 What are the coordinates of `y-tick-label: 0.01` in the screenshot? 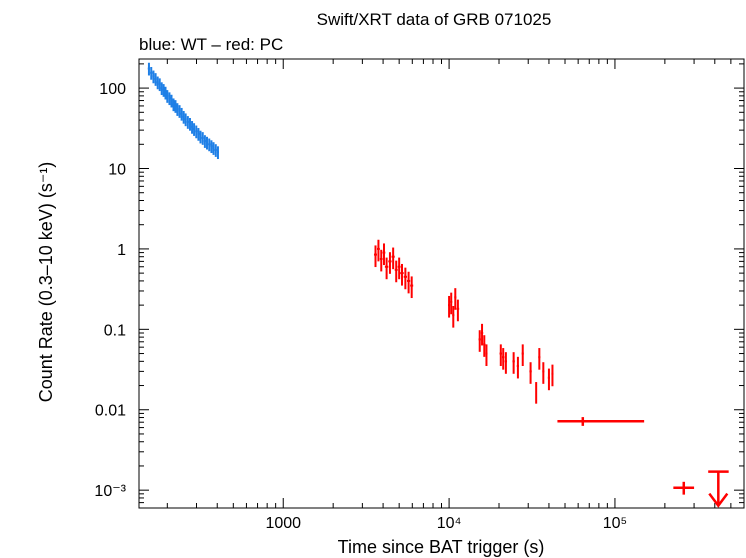 It's located at (110, 411).